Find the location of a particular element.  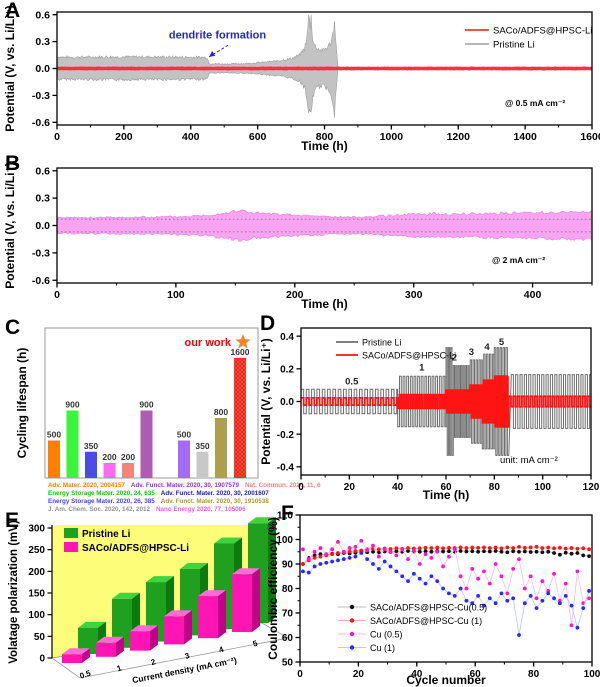

panel-label-d: D is located at coordinates (268, 323).